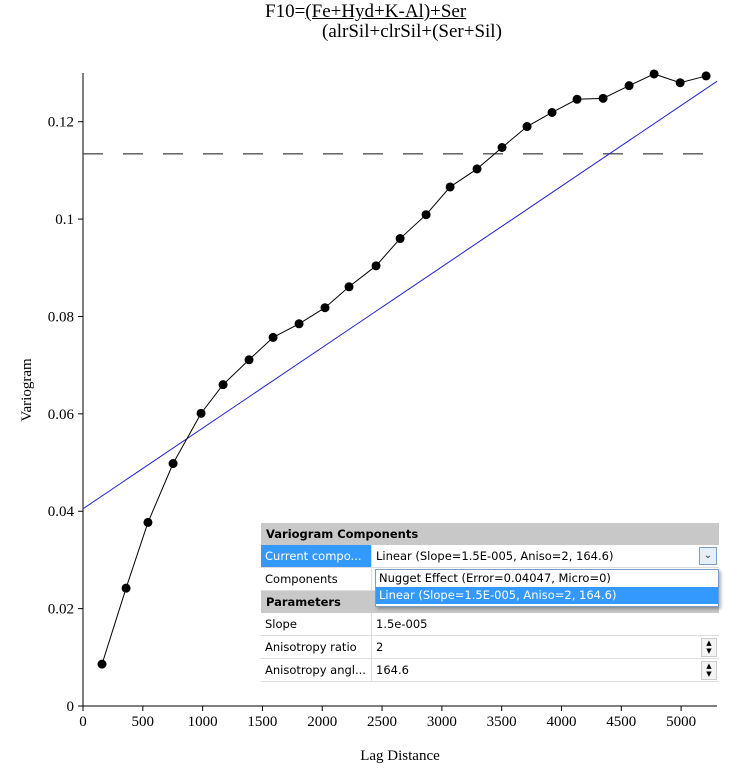 This screenshot has width=741, height=768. Describe the element at coordinates (61, 512) in the screenshot. I see `y-tick-label: 0.04` at that location.